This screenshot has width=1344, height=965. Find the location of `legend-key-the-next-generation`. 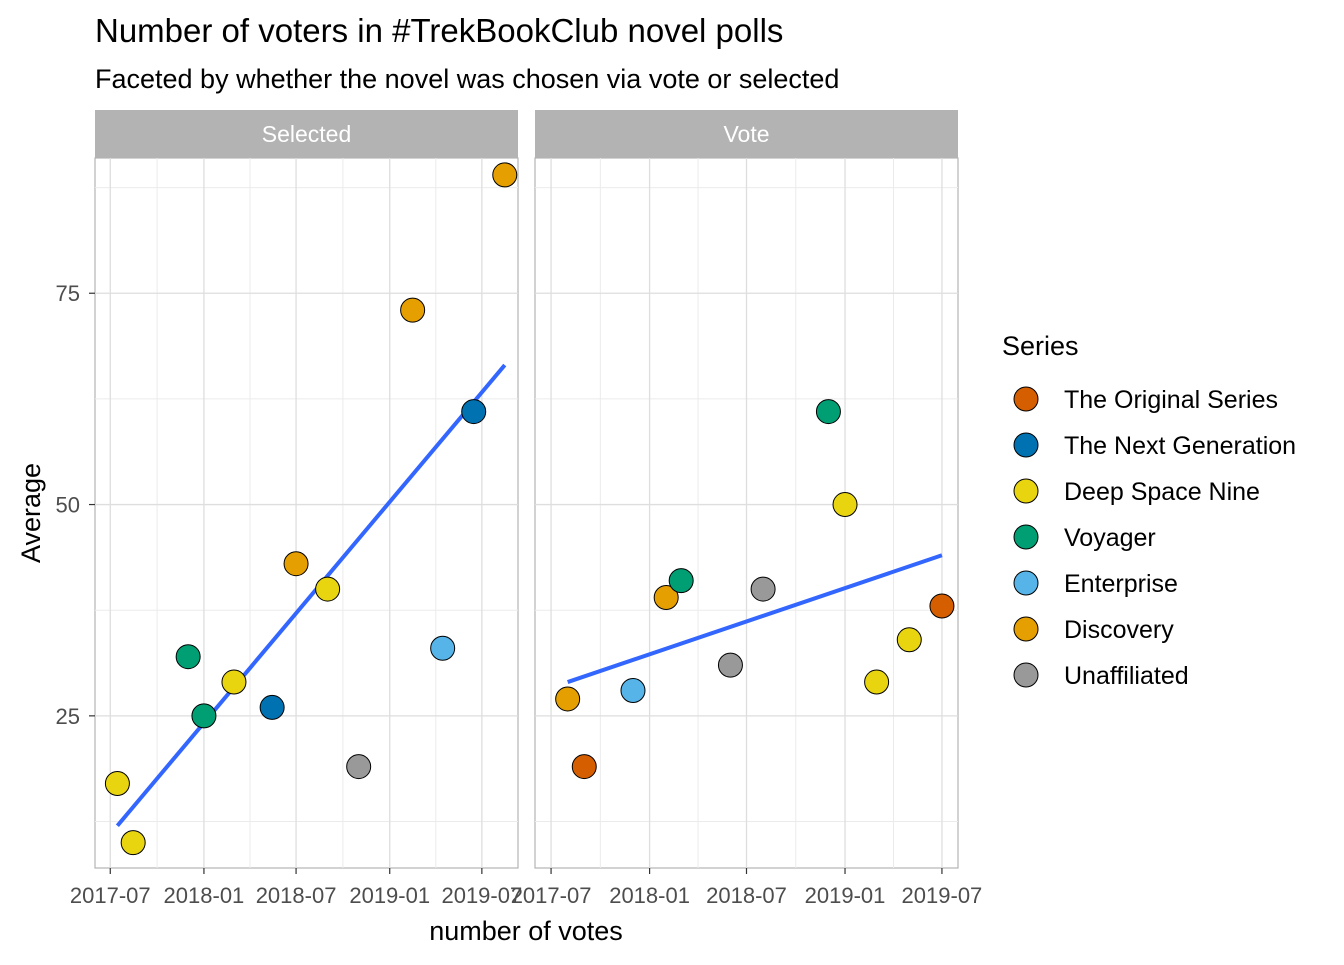

legend-key-the-next-generation is located at coordinates (1026, 445).